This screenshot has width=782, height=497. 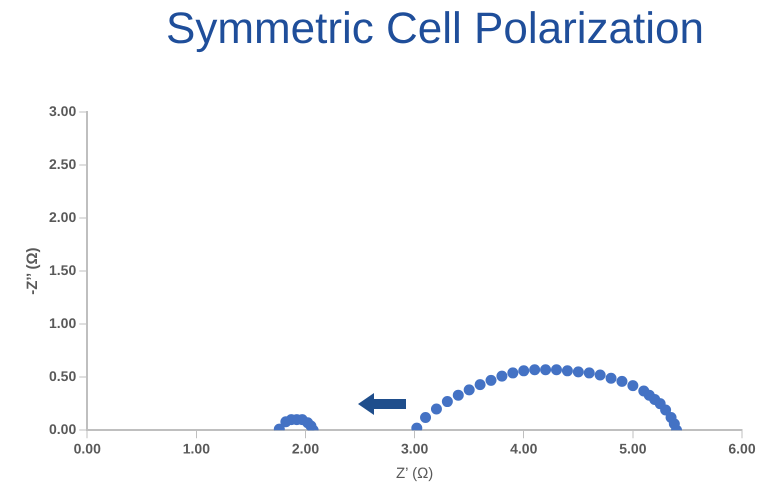 What do you see at coordinates (62, 216) in the screenshot?
I see `y-tick-label: 2.00` at bounding box center [62, 216].